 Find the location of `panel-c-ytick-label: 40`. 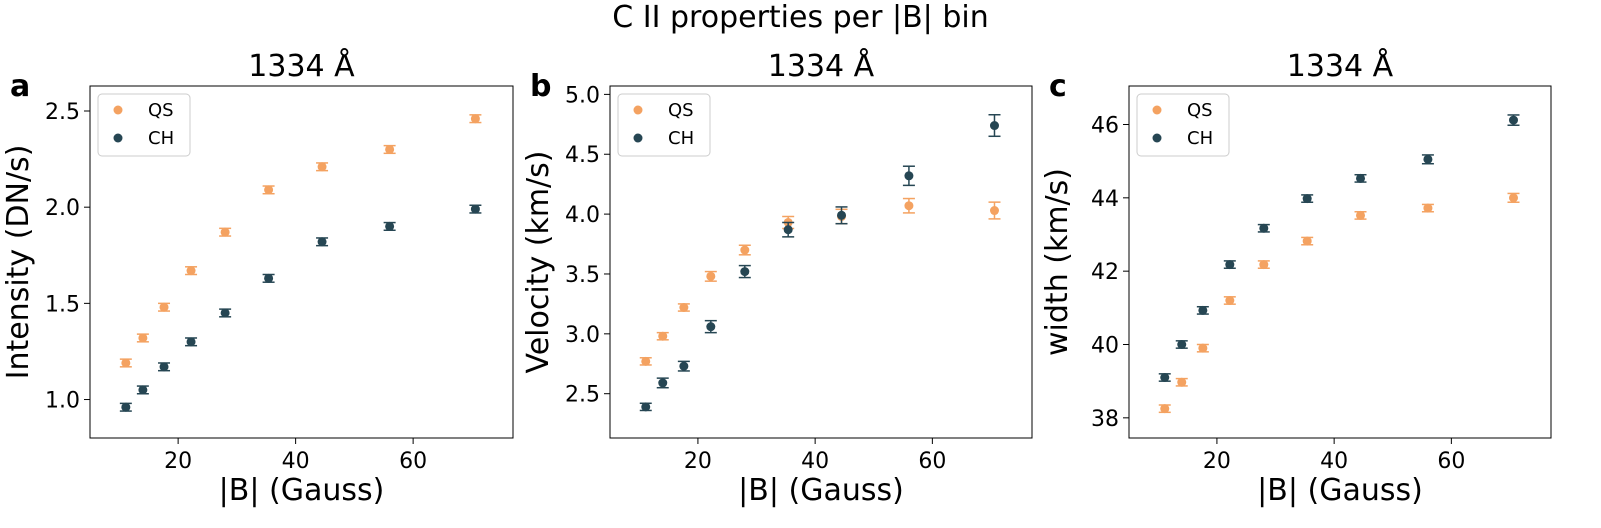

panel-c-ytick-label: 40 is located at coordinates (1105, 346).